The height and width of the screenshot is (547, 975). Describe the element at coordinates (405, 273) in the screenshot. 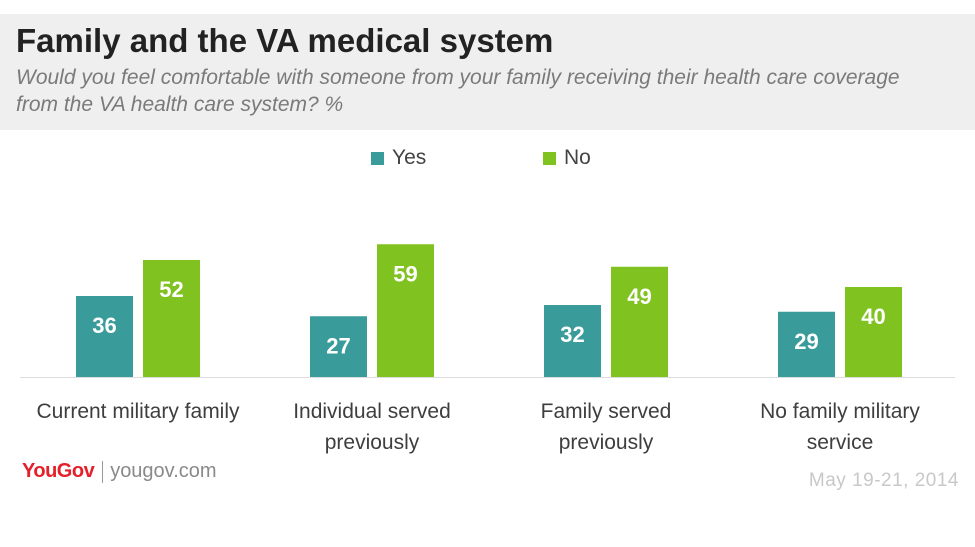

I see `data-label-no-2: 59` at that location.